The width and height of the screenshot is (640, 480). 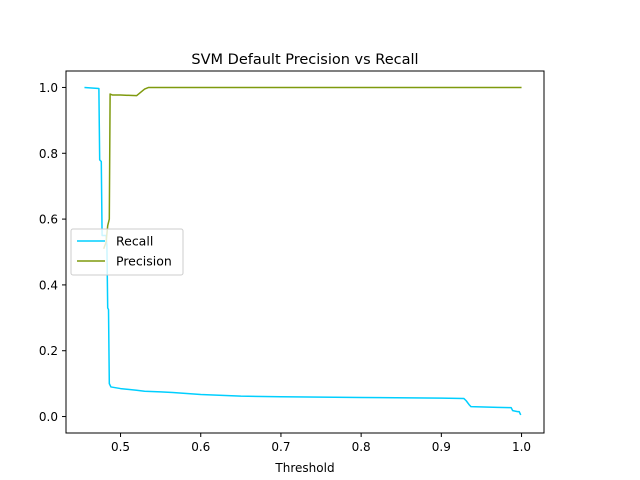 I want to click on legend: Recall Precision, so click(x=127, y=252).